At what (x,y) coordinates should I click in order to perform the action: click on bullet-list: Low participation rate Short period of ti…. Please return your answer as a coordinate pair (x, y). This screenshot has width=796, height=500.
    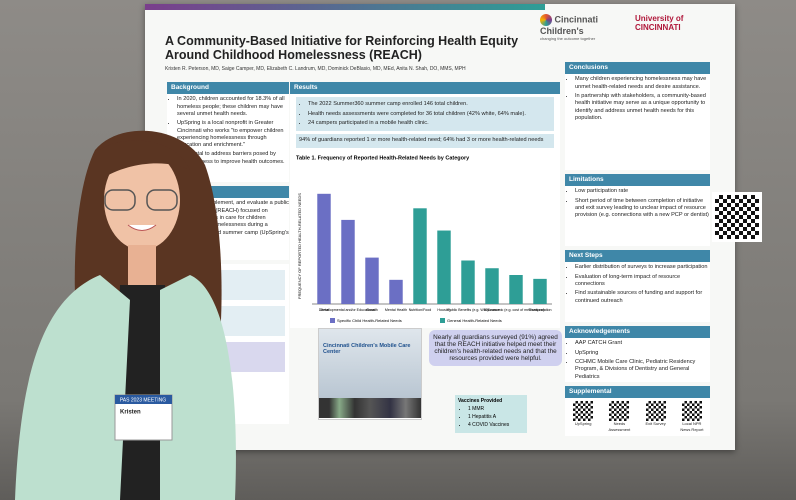
    Looking at the image, I should click on (637, 203).